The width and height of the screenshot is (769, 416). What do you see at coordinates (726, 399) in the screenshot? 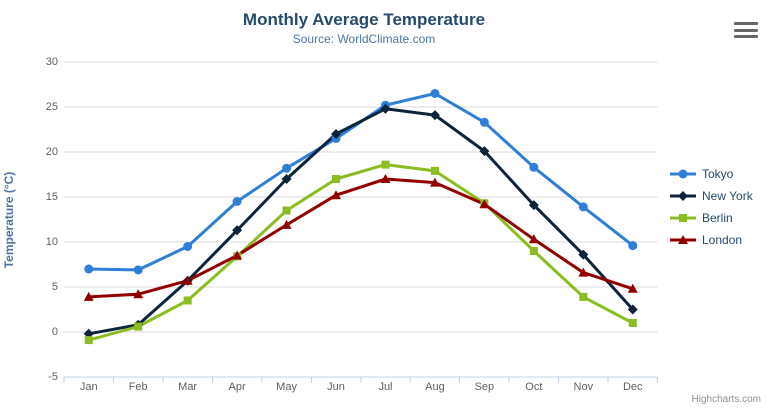
I see `credits-link: Highcharts.com` at bounding box center [726, 399].